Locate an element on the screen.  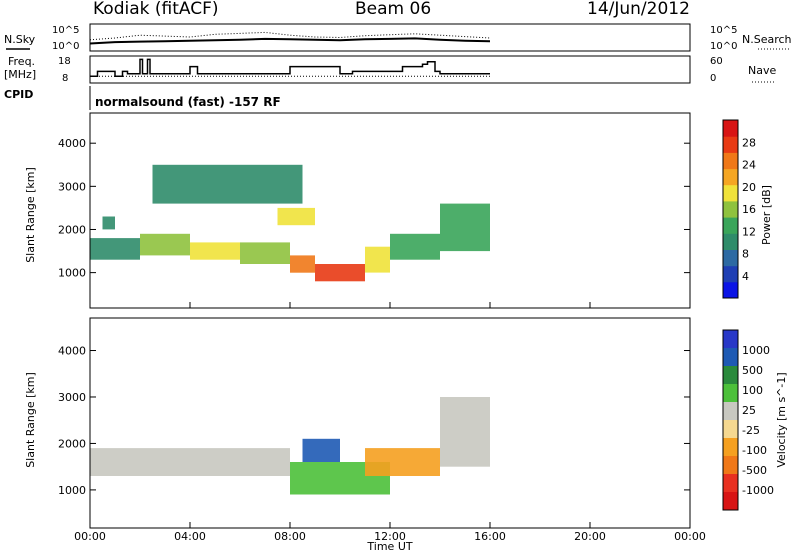
power-ylabel: Slant Range [km] is located at coordinates (30, 215).